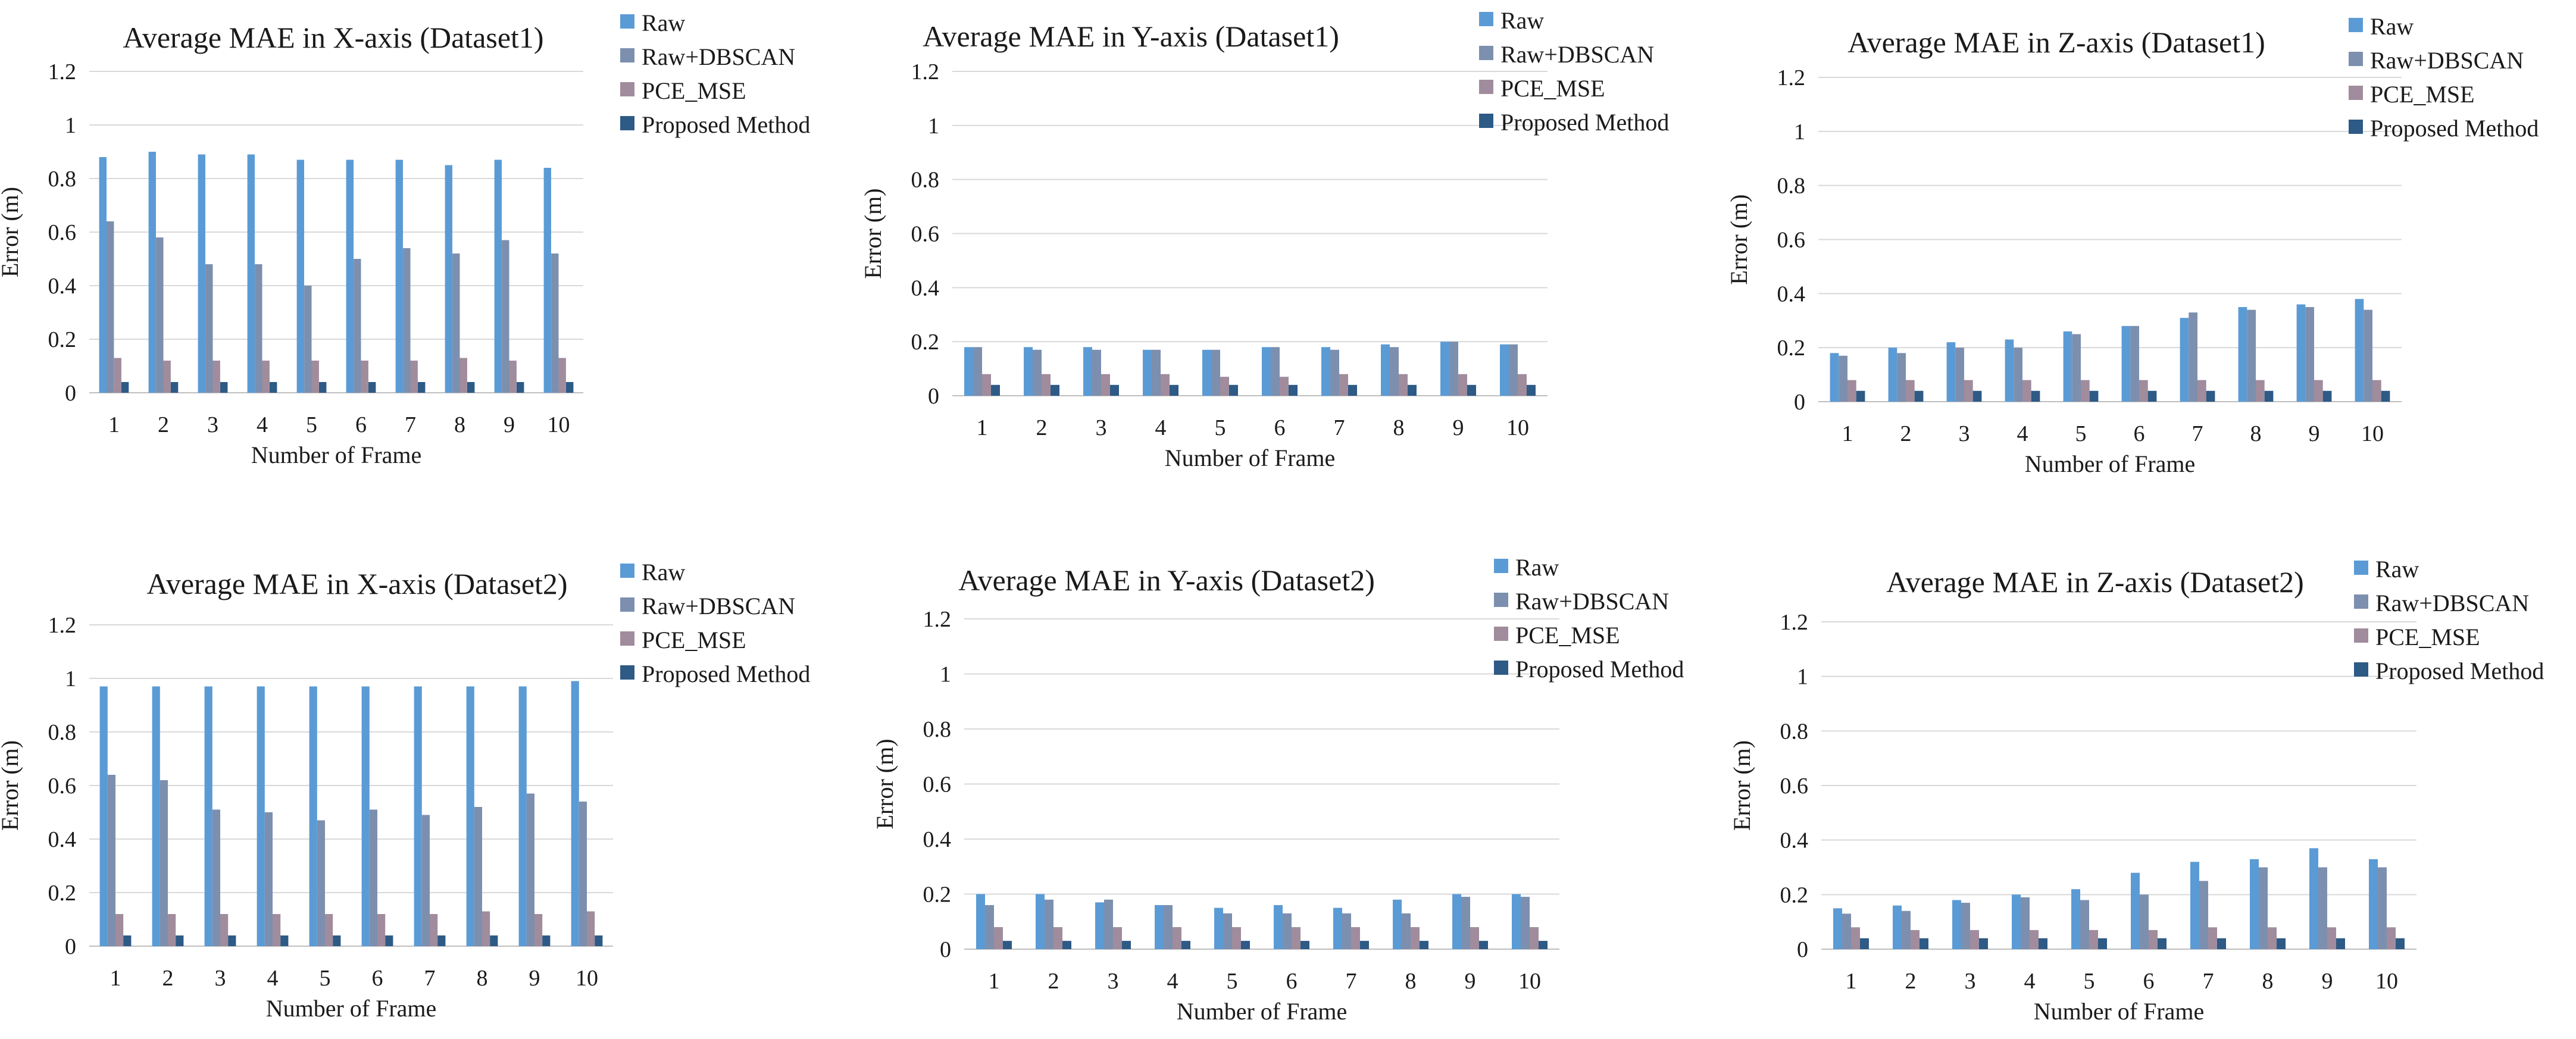 This screenshot has height=1039, width=2576. What do you see at coordinates (62, 232) in the screenshot?
I see `y-tick-label: 0.6` at bounding box center [62, 232].